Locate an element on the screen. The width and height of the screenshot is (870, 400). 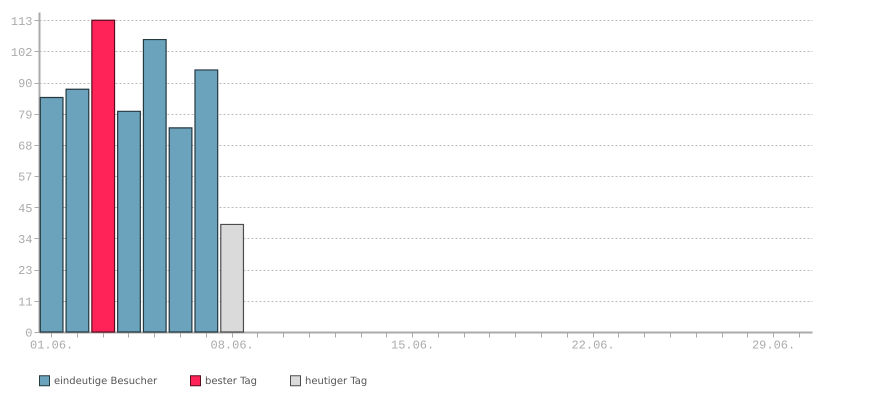
x-tick-label: 29.06. is located at coordinates (774, 345).